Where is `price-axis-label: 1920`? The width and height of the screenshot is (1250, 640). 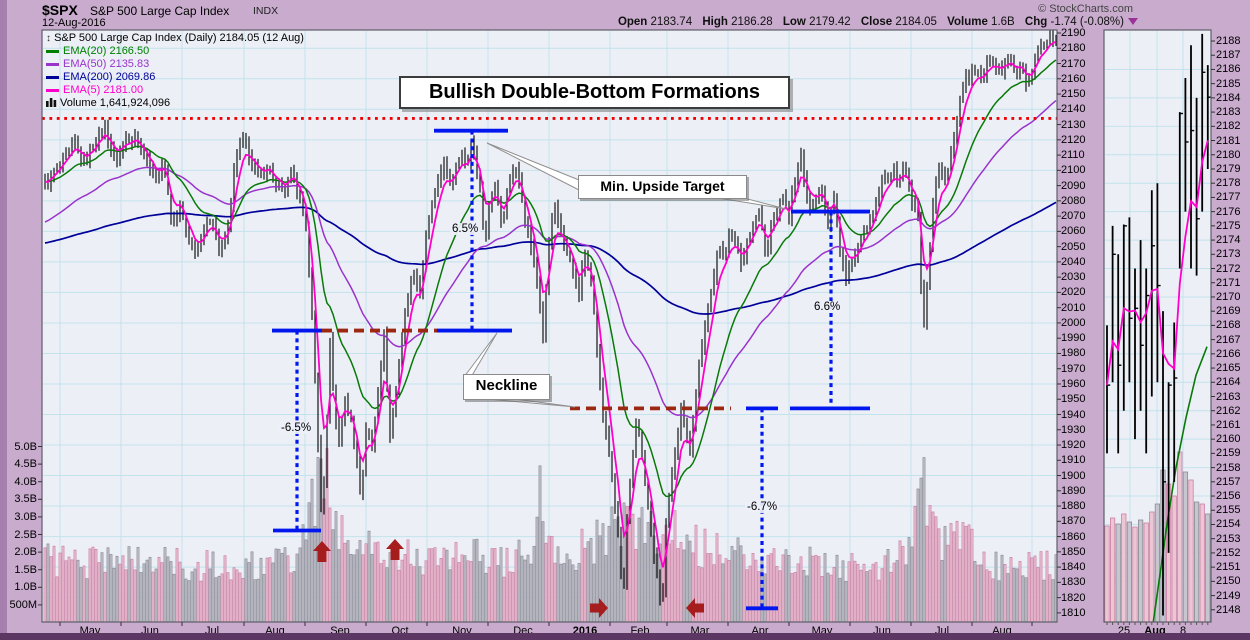 price-axis-label: 1920 is located at coordinates (1073, 445).